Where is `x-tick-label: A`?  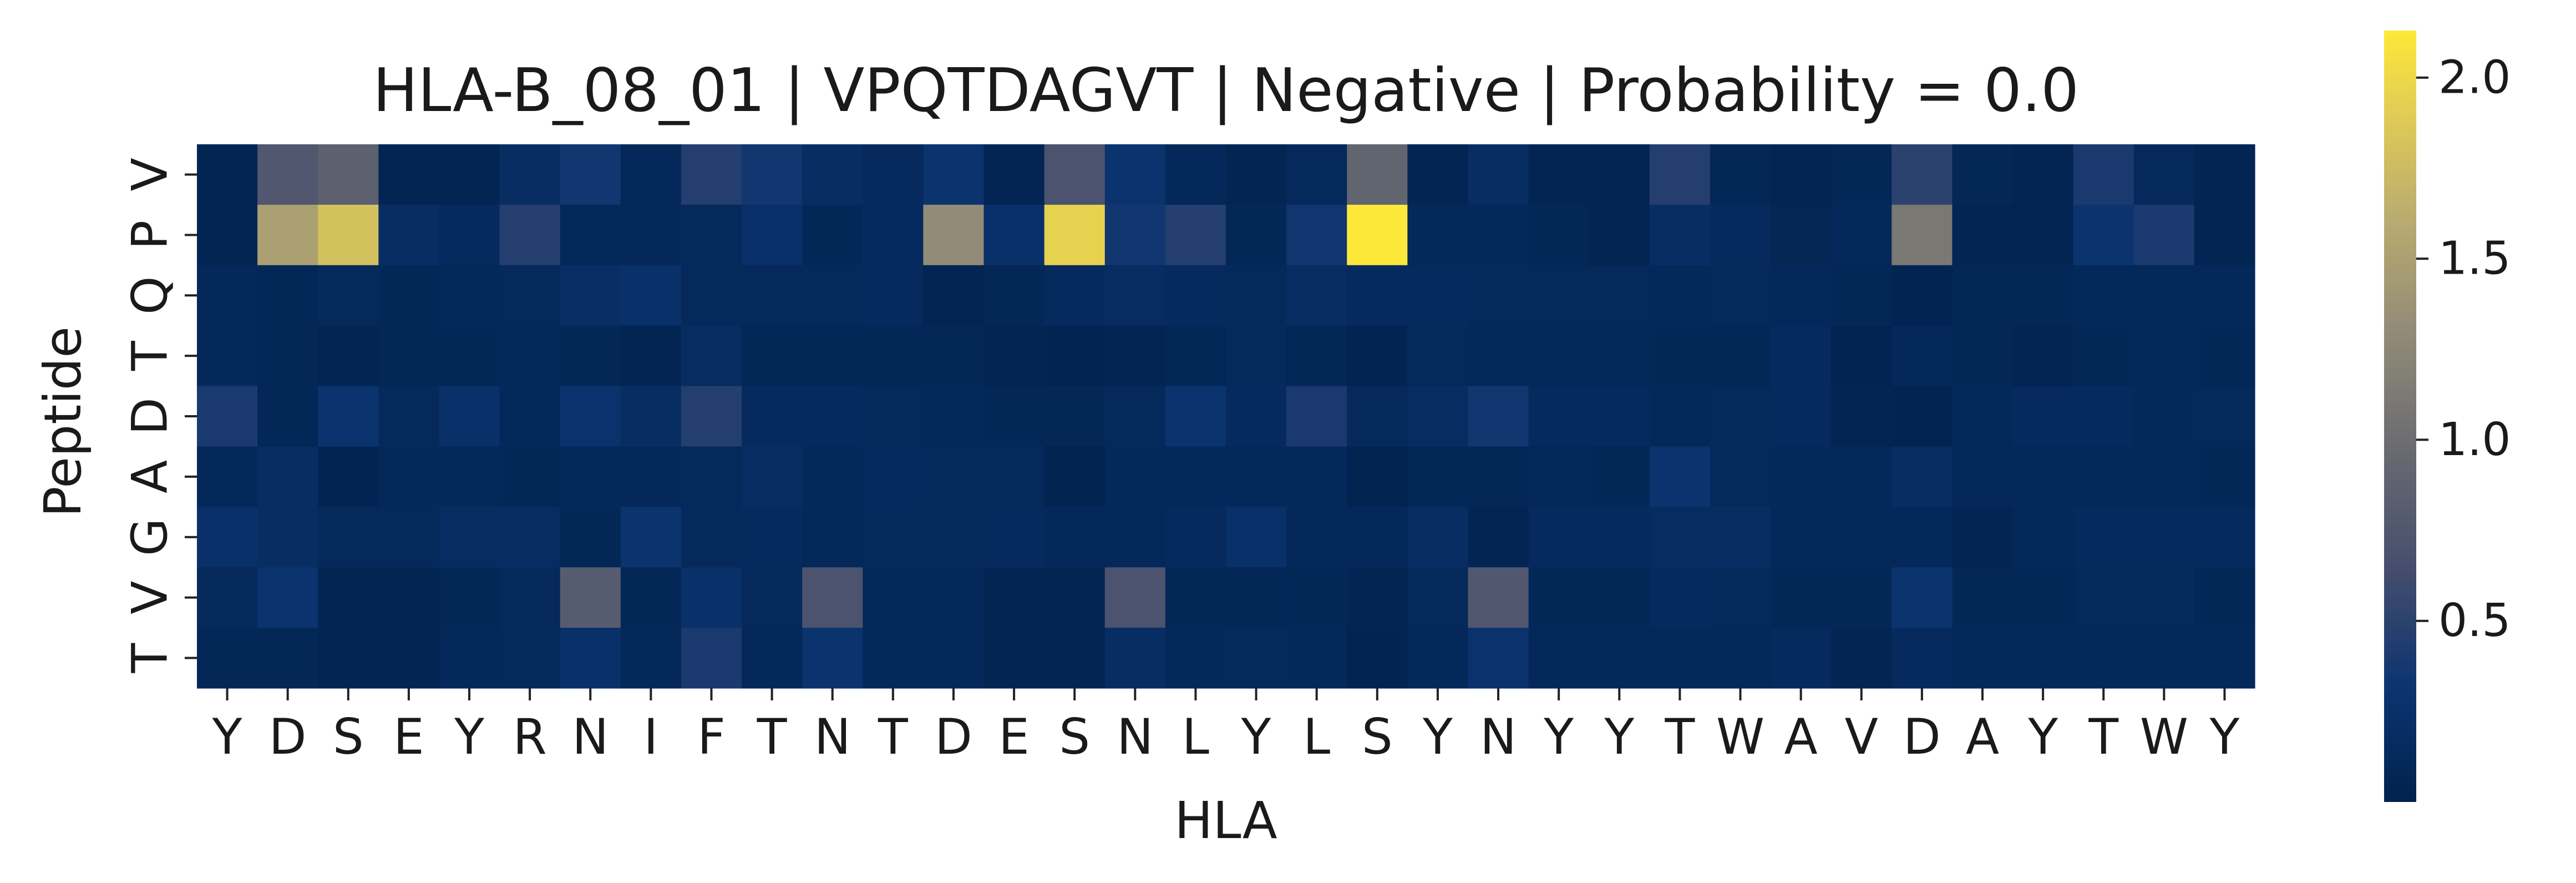
x-tick-label: A is located at coordinates (1982, 736).